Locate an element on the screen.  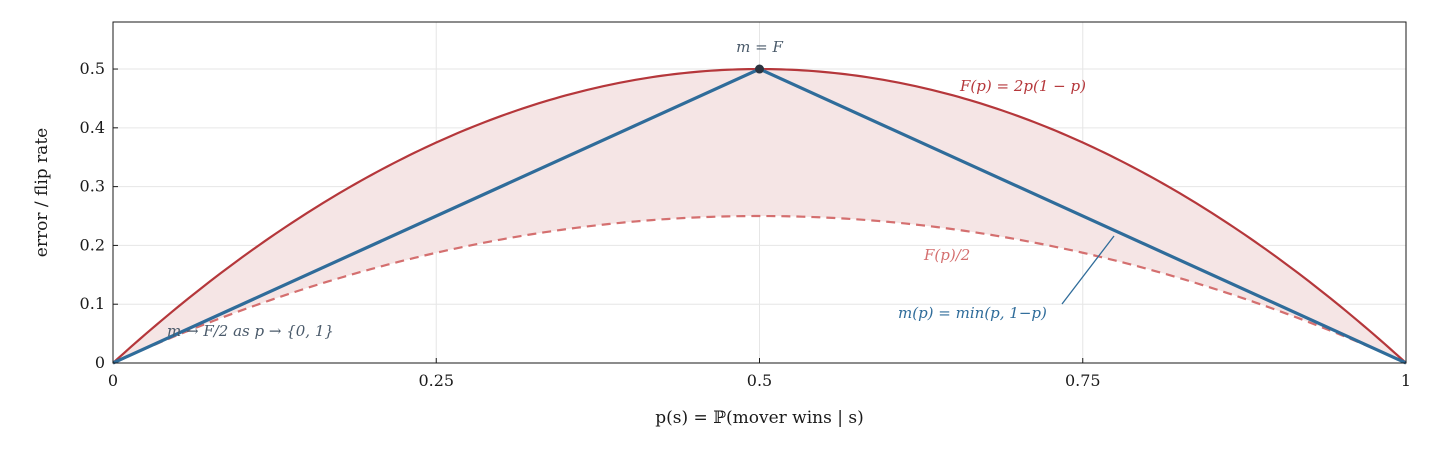
y-tick-label: 0.3 is located at coordinates (92, 186).